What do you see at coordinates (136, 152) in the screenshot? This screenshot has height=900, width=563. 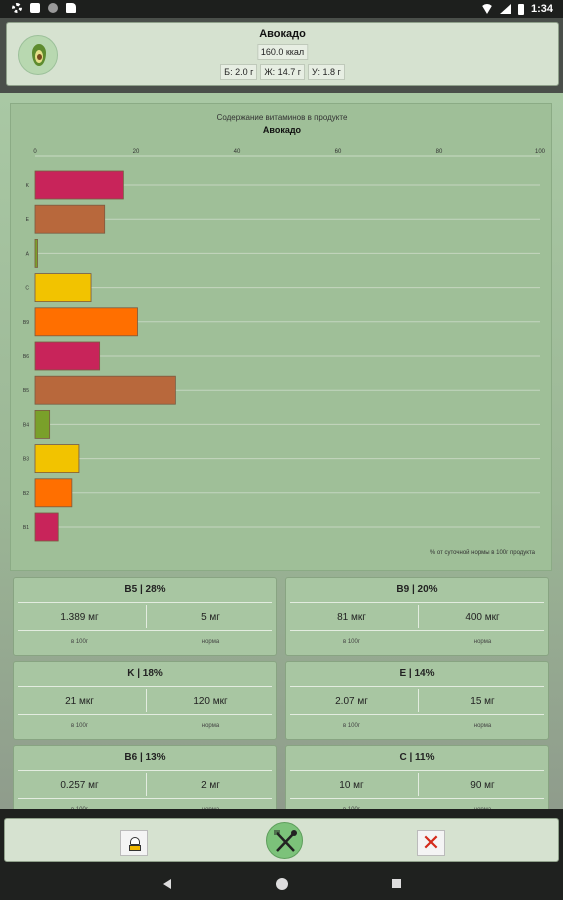 I see `x-tick-label: 20` at bounding box center [136, 152].